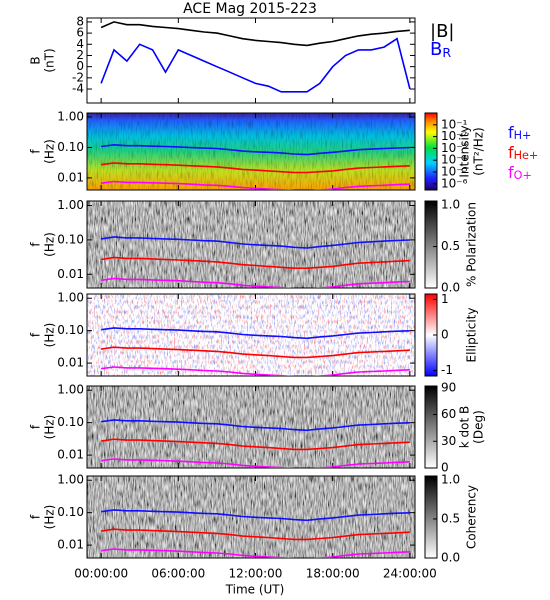 The image size is (550, 600). Describe the element at coordinates (448, 414) in the screenshot. I see `colorbar-tick-label: 60` at that location.